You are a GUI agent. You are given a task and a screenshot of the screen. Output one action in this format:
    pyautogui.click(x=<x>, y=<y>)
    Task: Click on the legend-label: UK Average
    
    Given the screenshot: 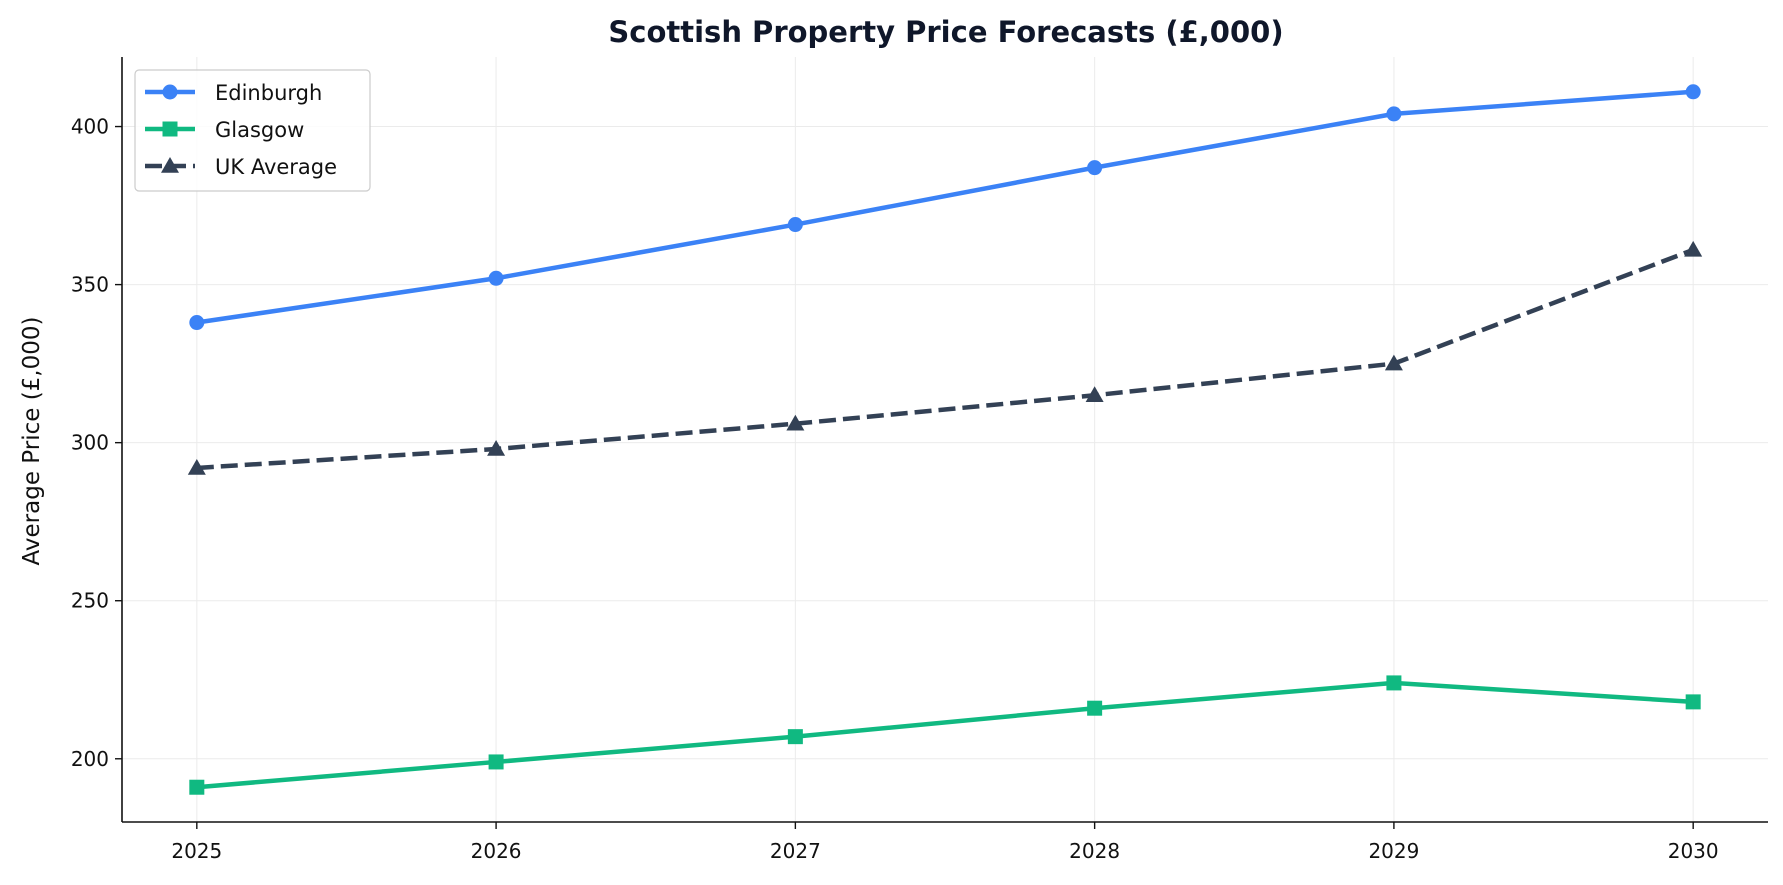 What is the action you would take?
    pyautogui.click(x=276, y=167)
    